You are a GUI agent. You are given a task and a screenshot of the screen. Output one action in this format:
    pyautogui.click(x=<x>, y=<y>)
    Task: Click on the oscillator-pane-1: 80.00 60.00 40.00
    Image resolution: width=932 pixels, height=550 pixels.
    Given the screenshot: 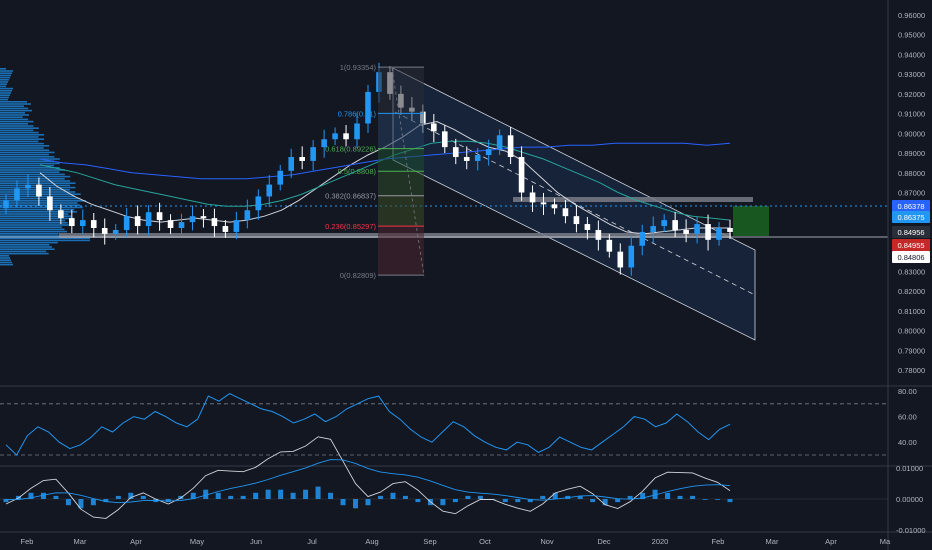 What is the action you would take?
    pyautogui.click(x=458, y=421)
    